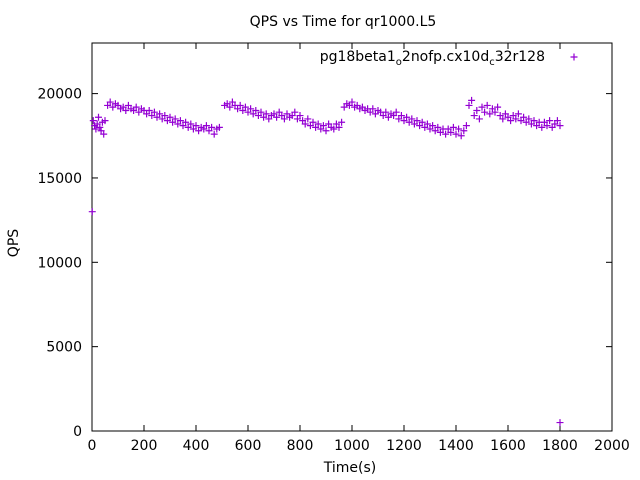 The width and height of the screenshot is (640, 480). I want to click on legend-label-part: pg18beta1, so click(358, 57).